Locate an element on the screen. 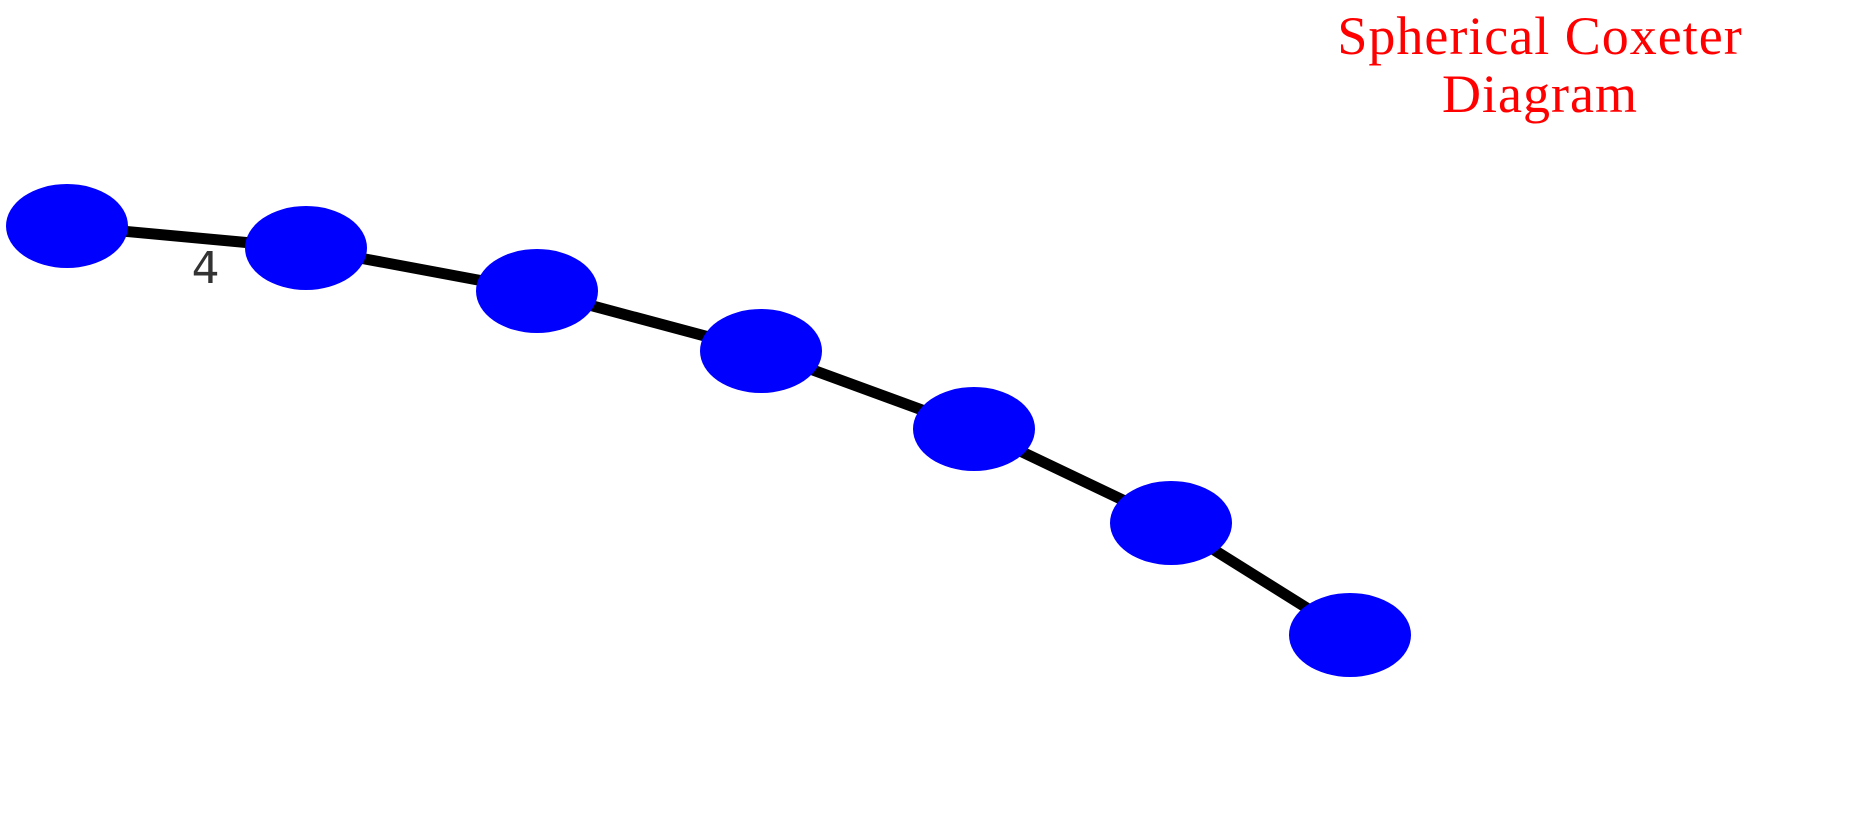 The image size is (1866, 815). title-line-1: Spherical Coxeter is located at coordinates (1539, 36).